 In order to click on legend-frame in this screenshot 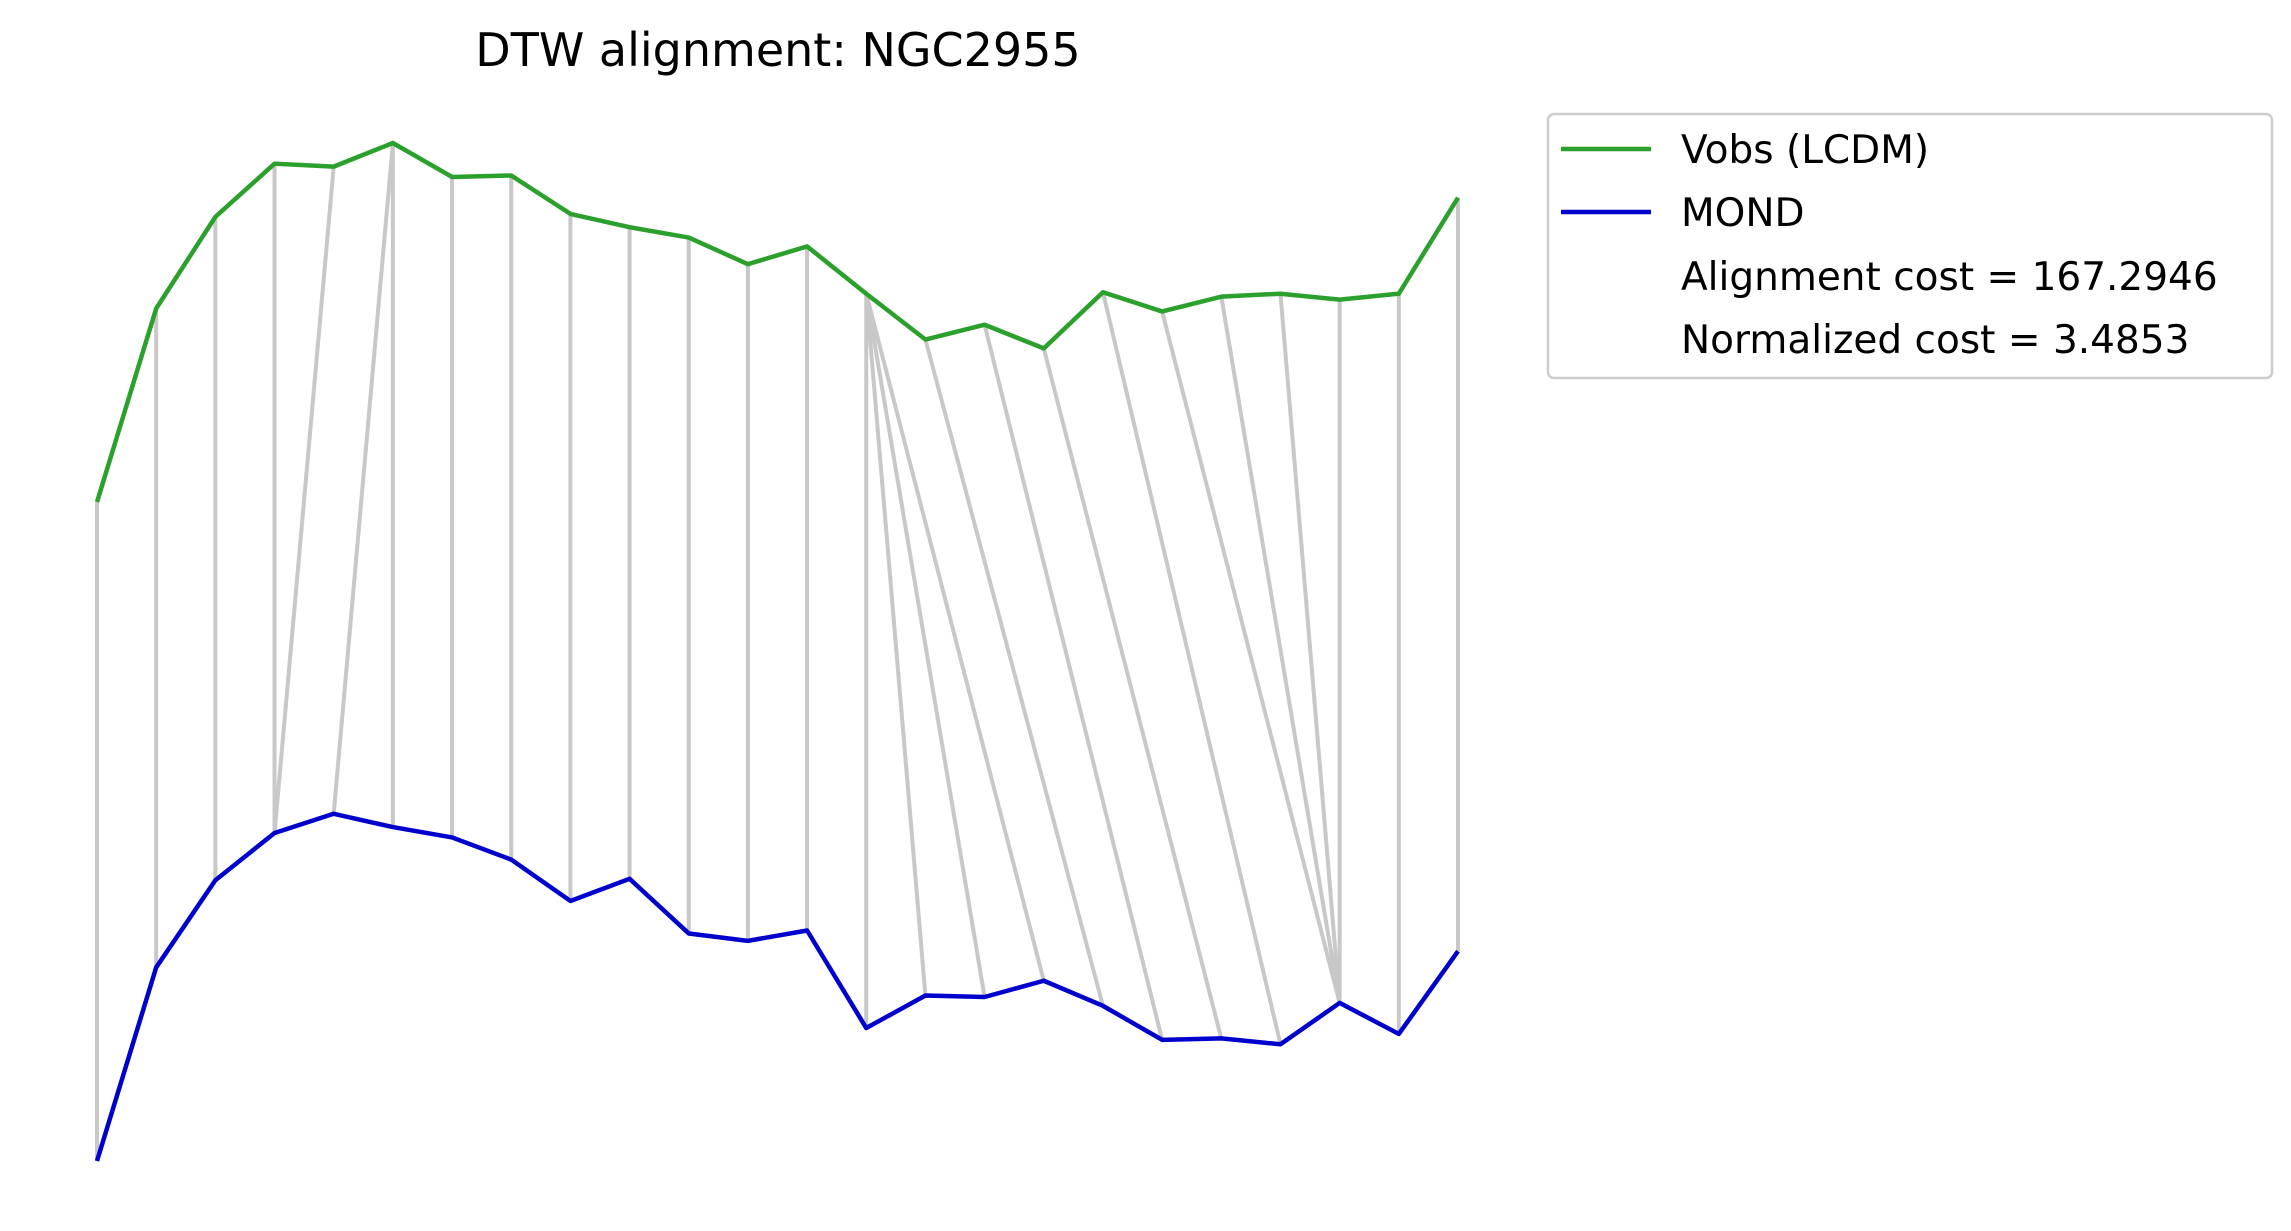, I will do `click(1910, 246)`.